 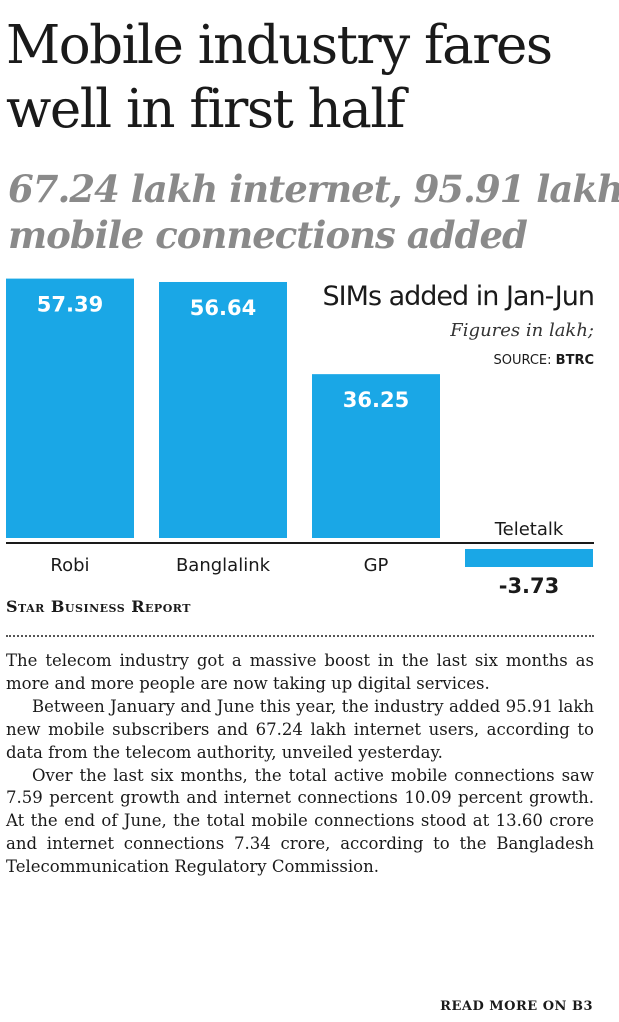 What do you see at coordinates (376, 565) in the screenshot?
I see `category-label-gp: GP` at bounding box center [376, 565].